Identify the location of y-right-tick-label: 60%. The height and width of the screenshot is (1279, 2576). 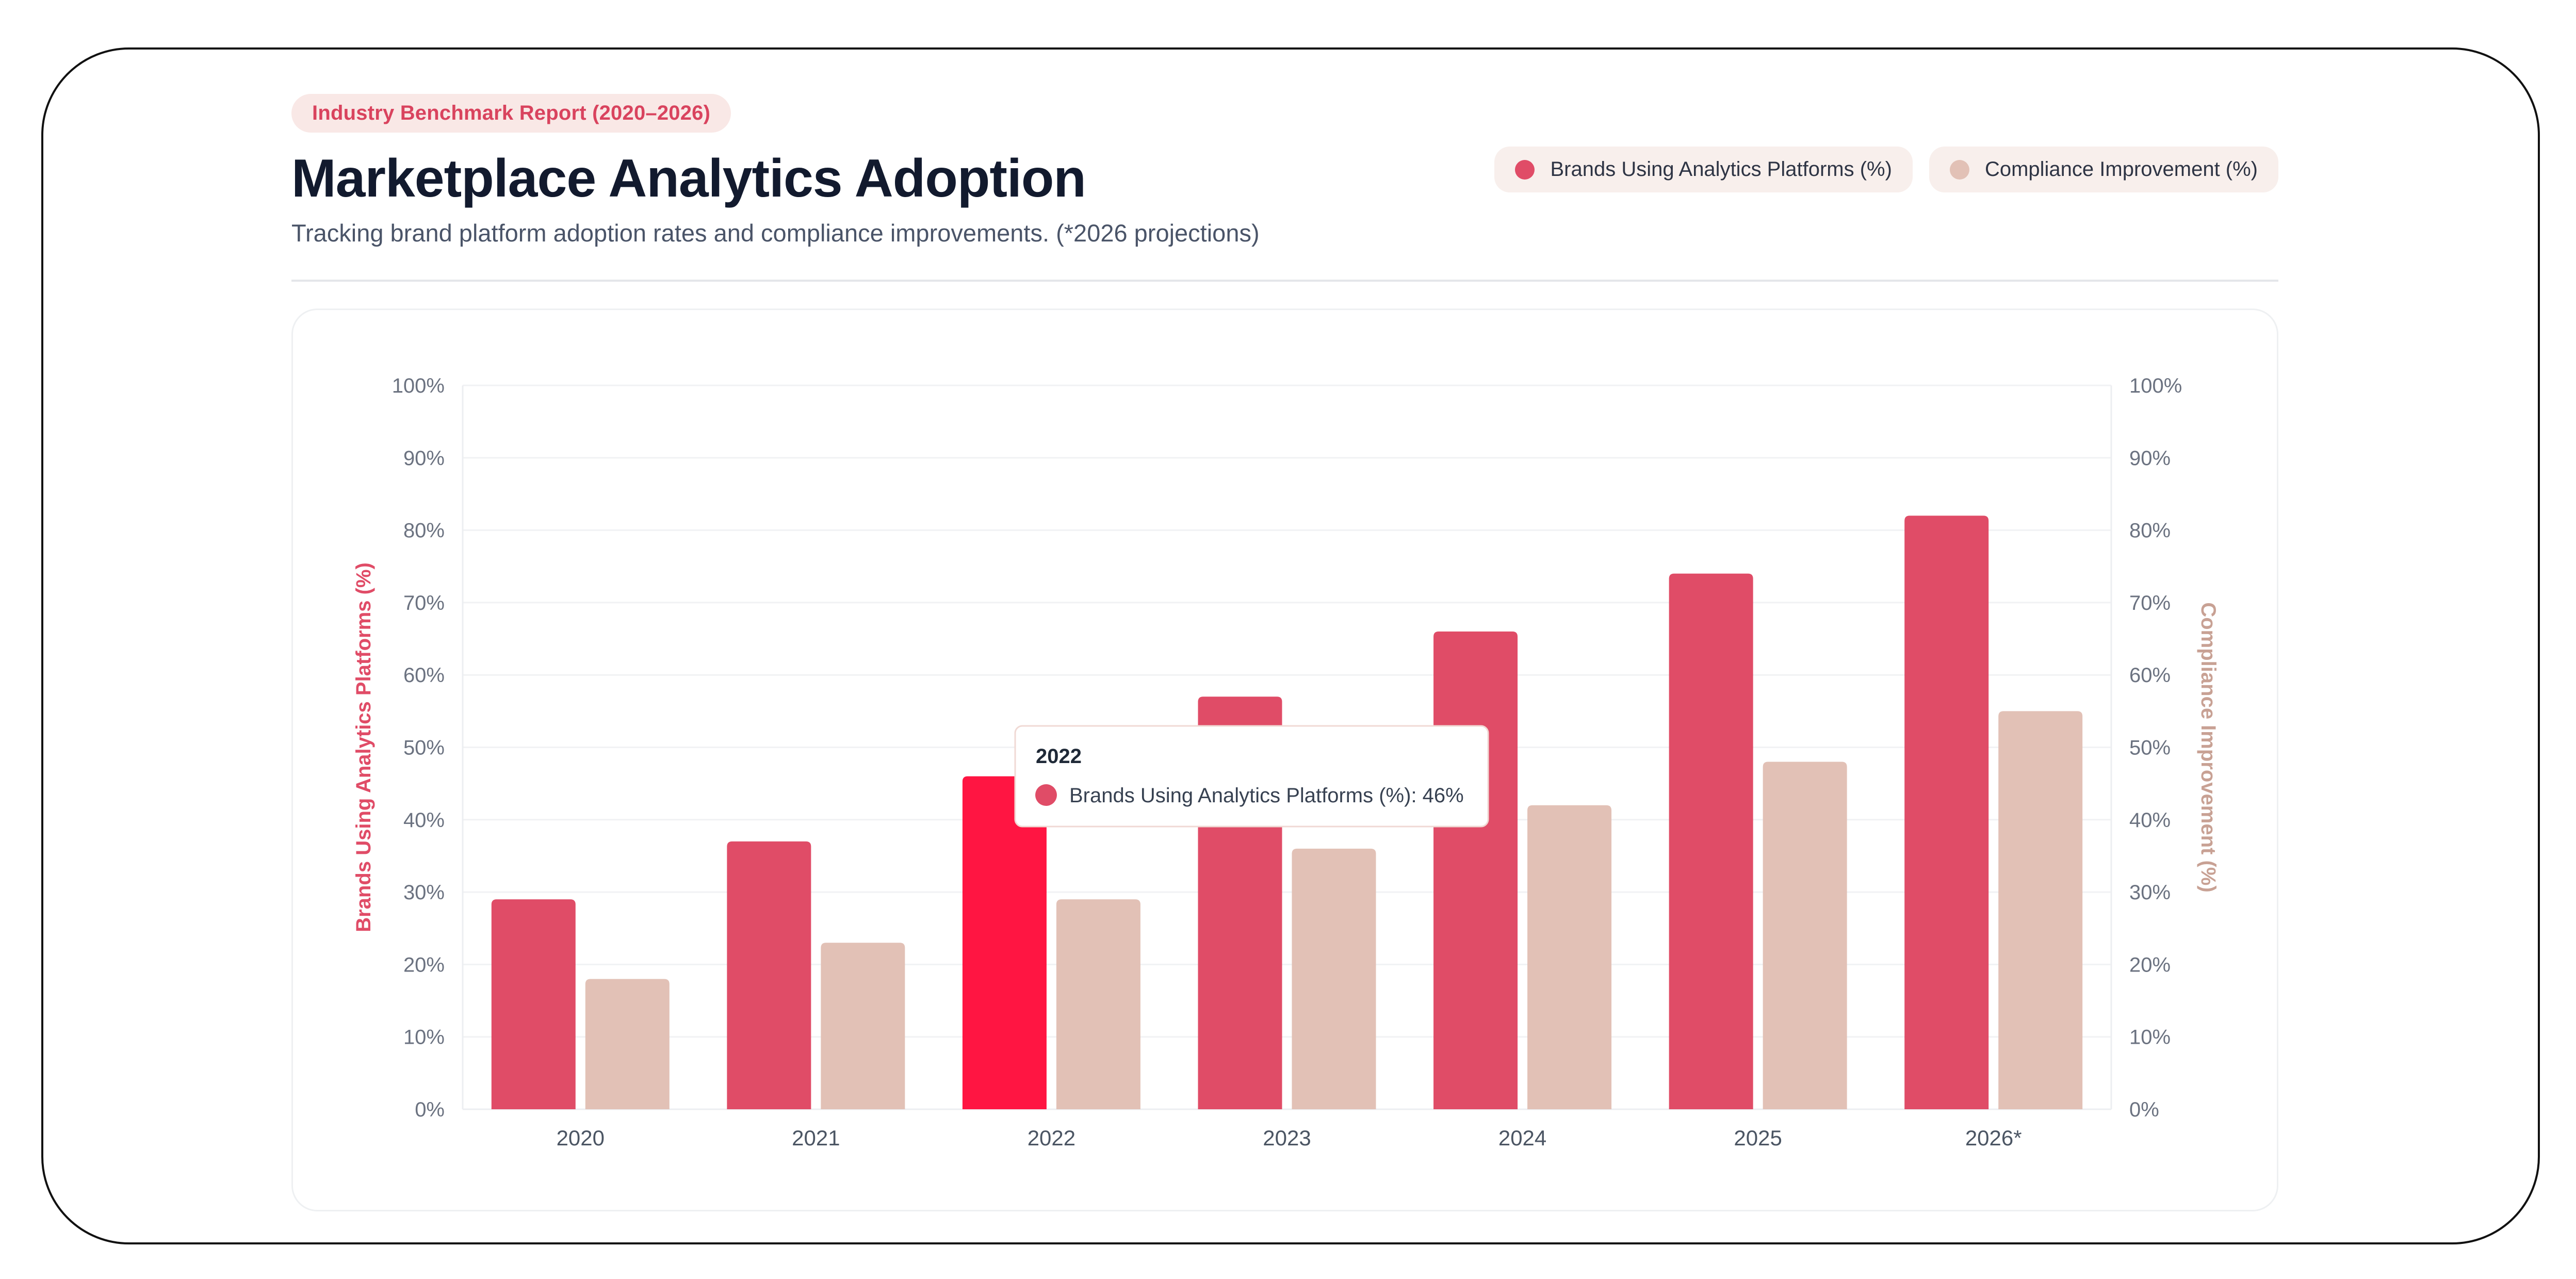
(2150, 675).